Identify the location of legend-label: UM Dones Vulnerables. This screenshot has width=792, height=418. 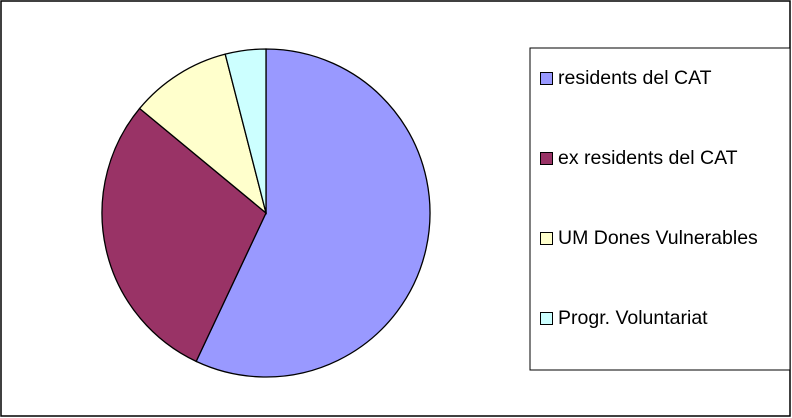
(658, 238).